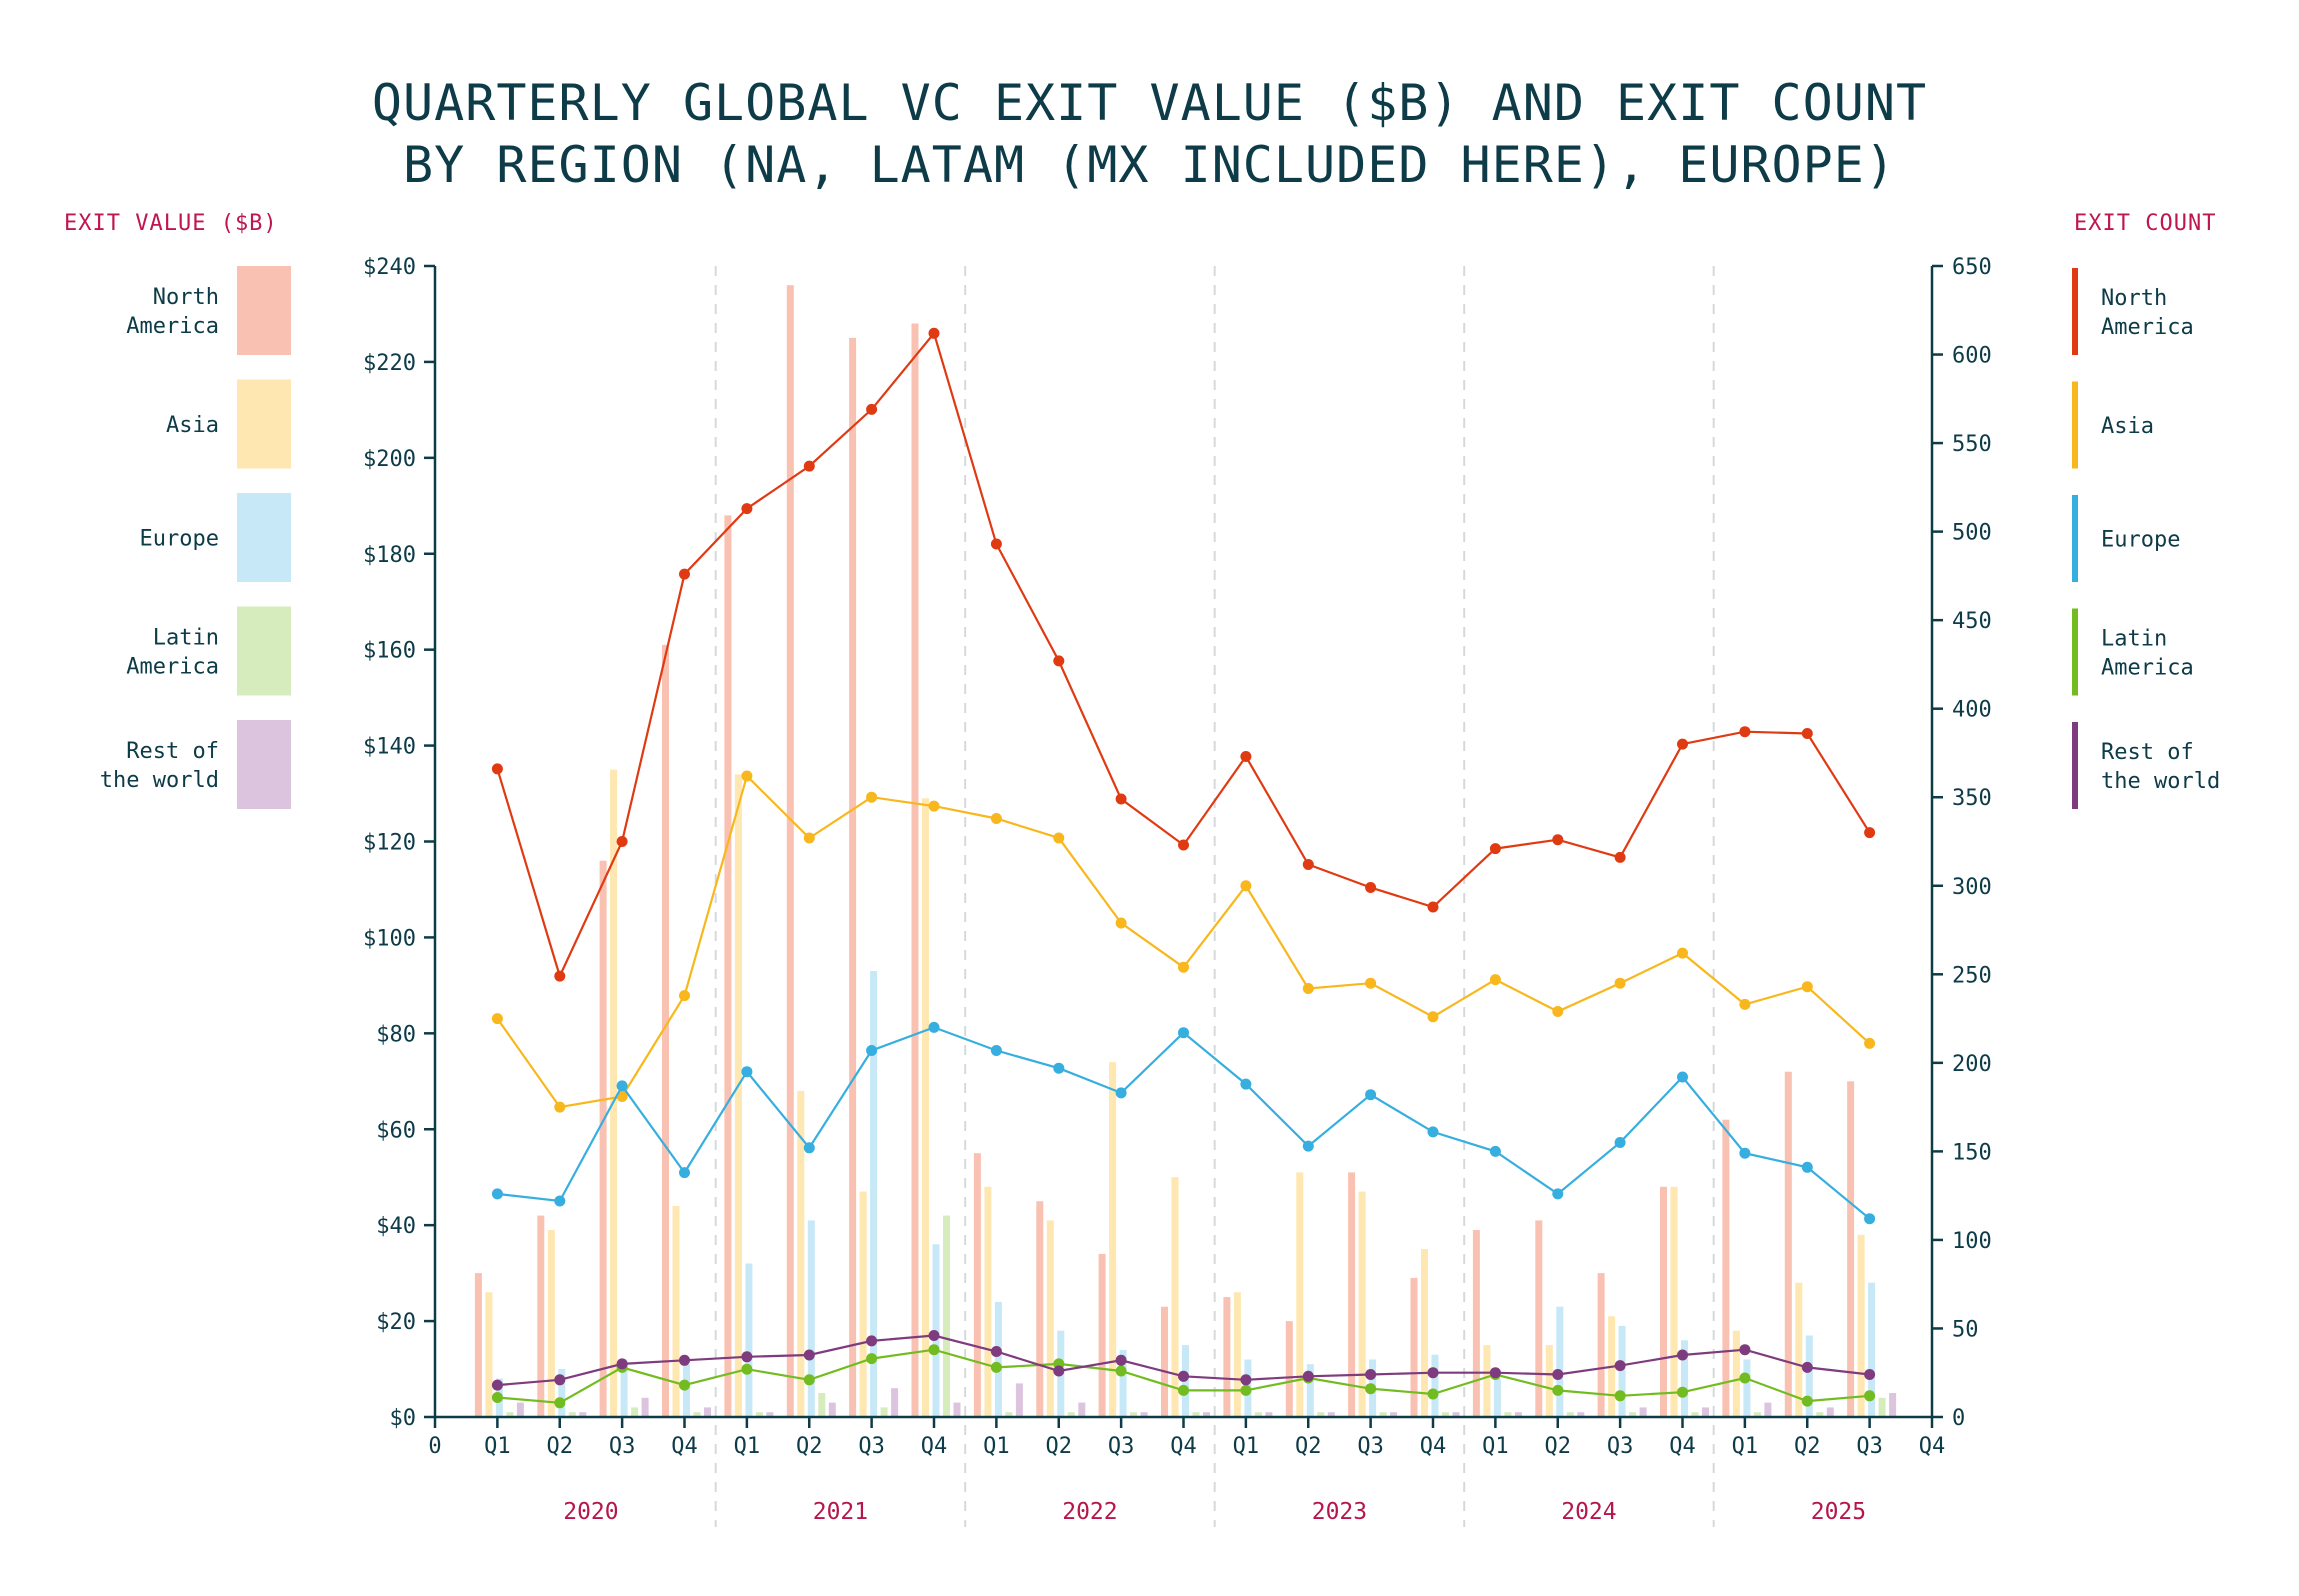 This screenshot has height=1596, width=2299. Describe the element at coordinates (1965, 1329) in the screenshot. I see `right-tick-label: 50` at that location.